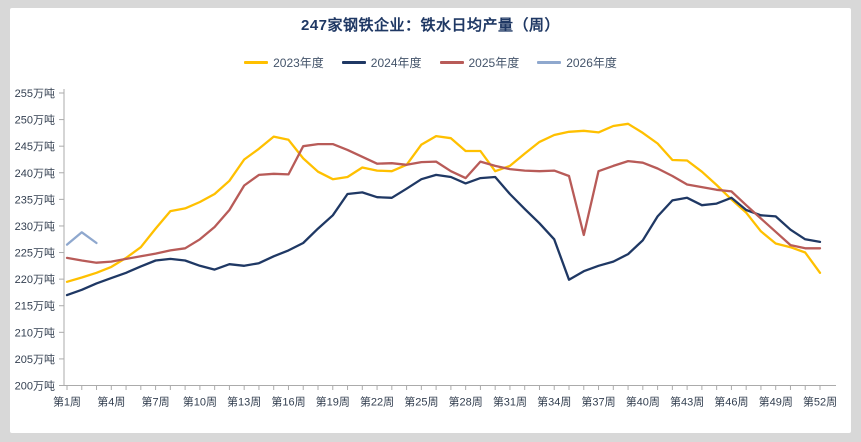 The image size is (861, 442). What do you see at coordinates (111, 402) in the screenshot?
I see `x-axis-tick-label: 第4周` at bounding box center [111, 402].